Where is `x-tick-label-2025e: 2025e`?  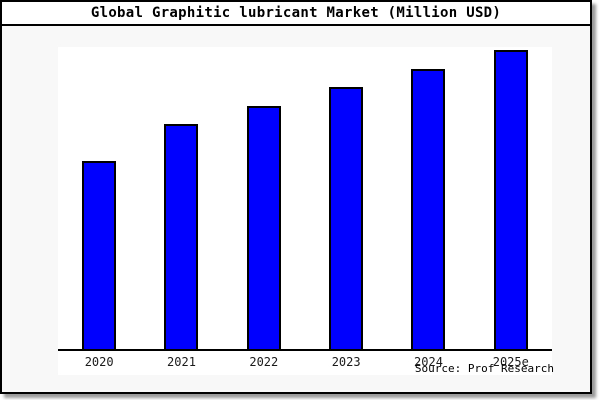 x-tick-label-2025e: 2025e is located at coordinates (510, 362).